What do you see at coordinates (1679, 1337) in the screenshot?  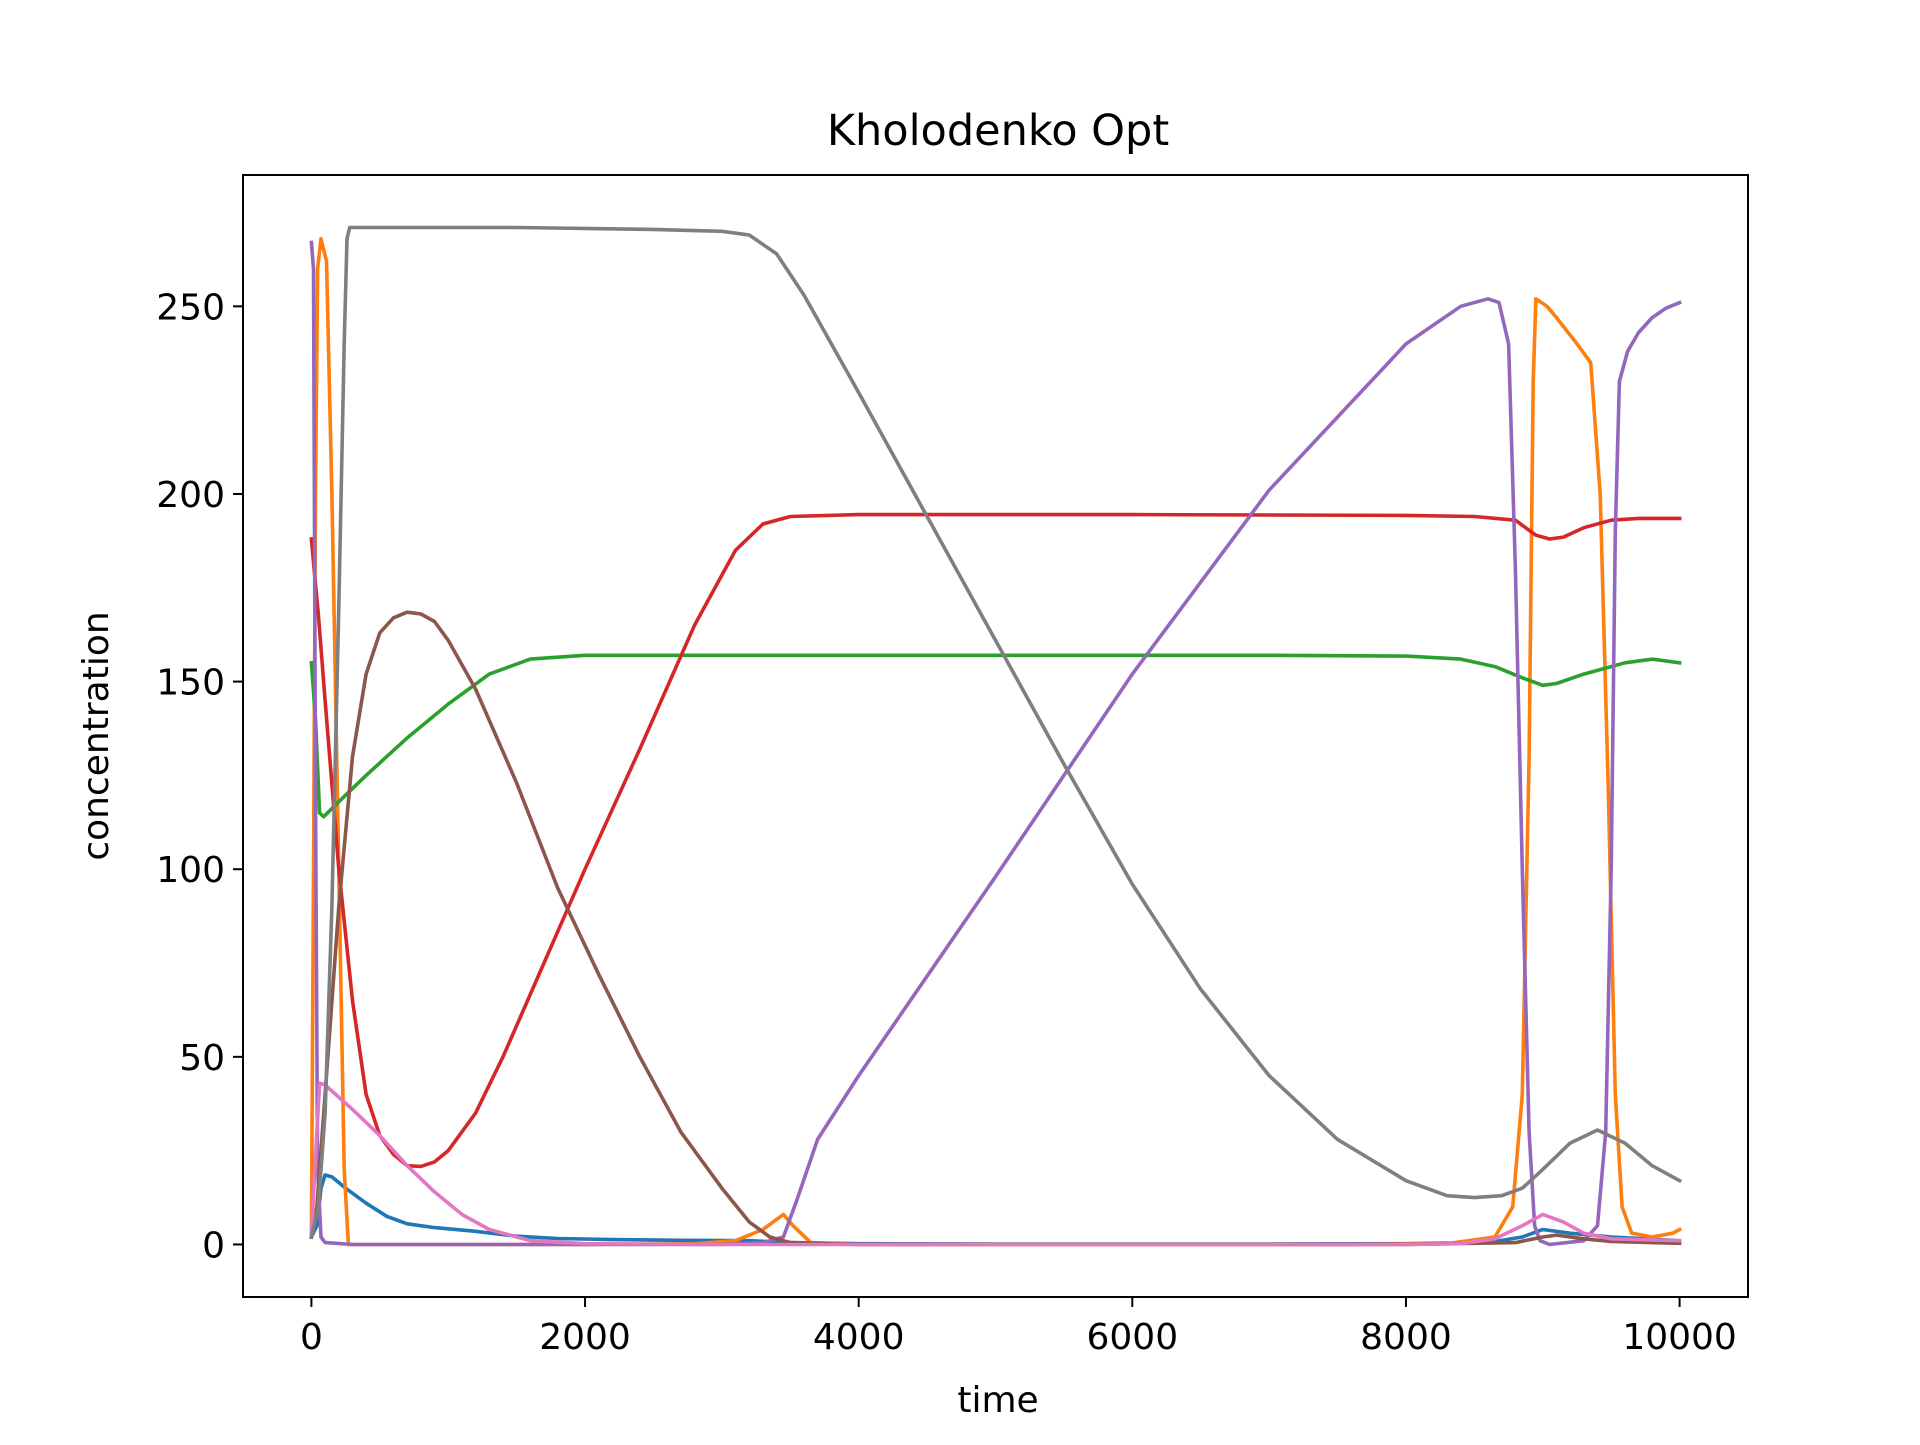 I see `x-tick-label: 10000` at bounding box center [1679, 1337].